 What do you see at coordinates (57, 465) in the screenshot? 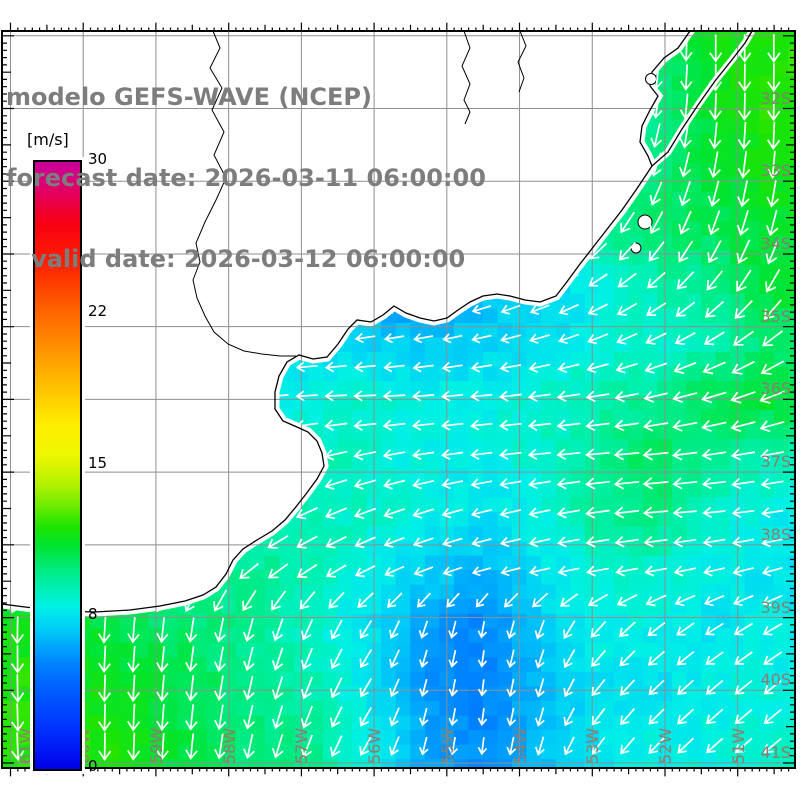
I see `colorbar` at bounding box center [57, 465].